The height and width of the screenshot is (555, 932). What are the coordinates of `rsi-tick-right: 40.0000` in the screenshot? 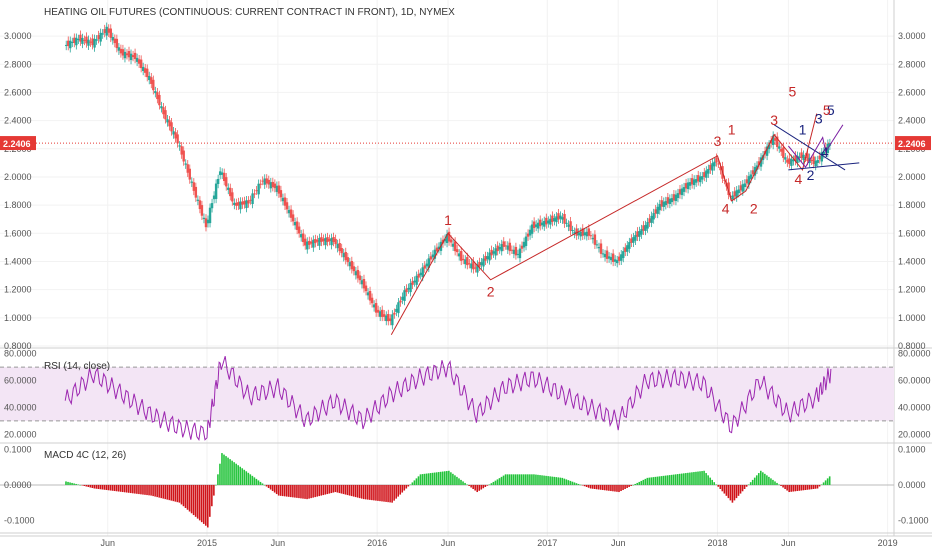 It's located at (914, 407).